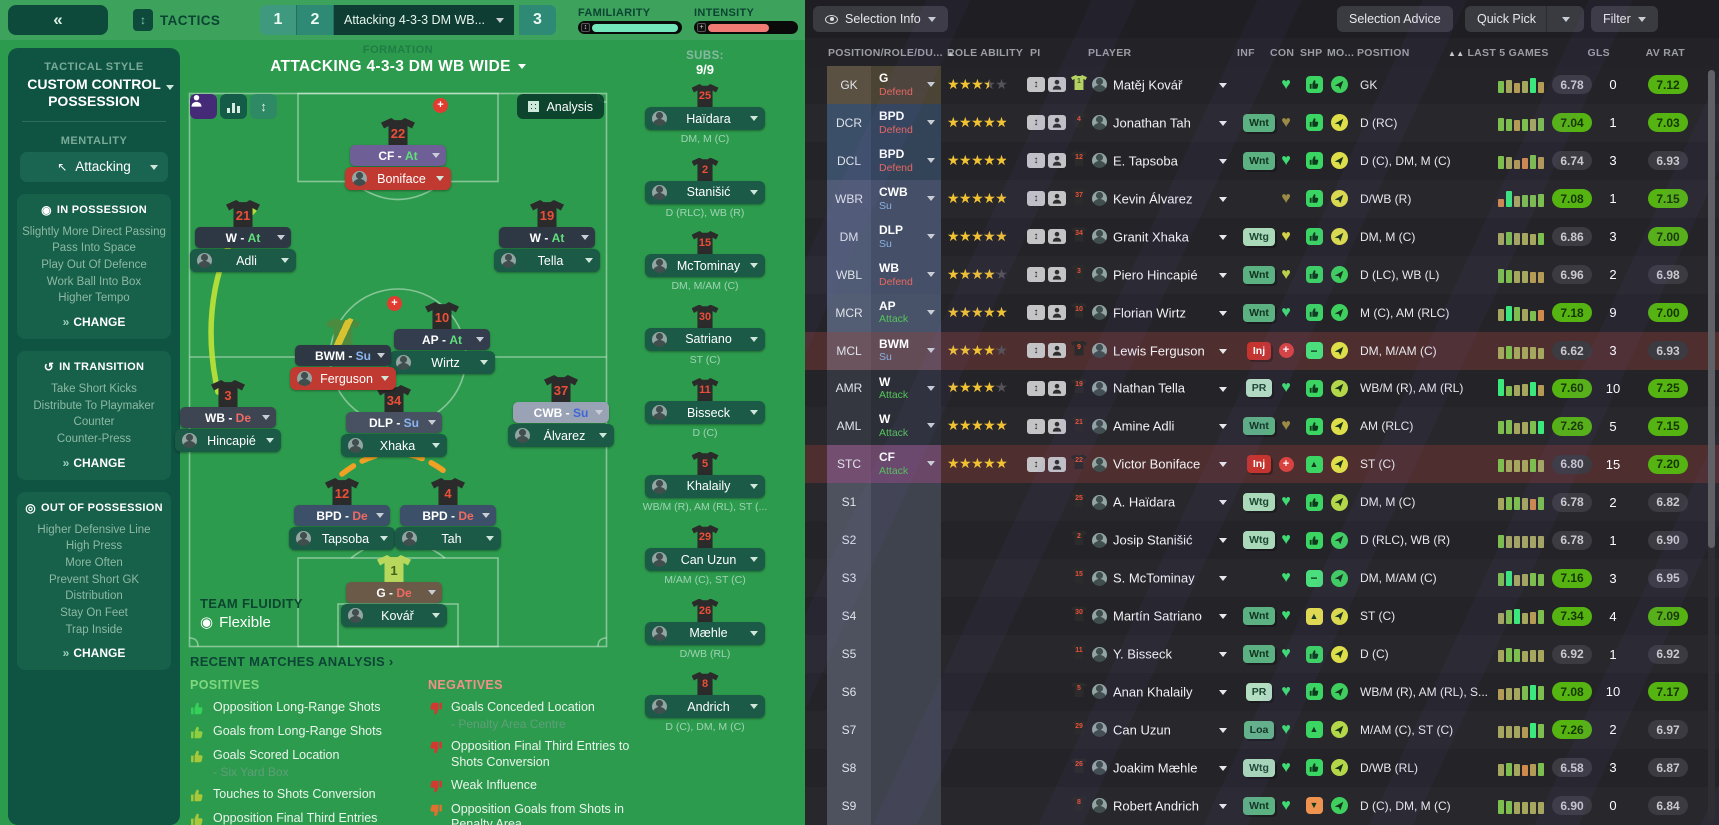 The image size is (1719, 825). I want to click on role-chip: CF - At, so click(398, 155).